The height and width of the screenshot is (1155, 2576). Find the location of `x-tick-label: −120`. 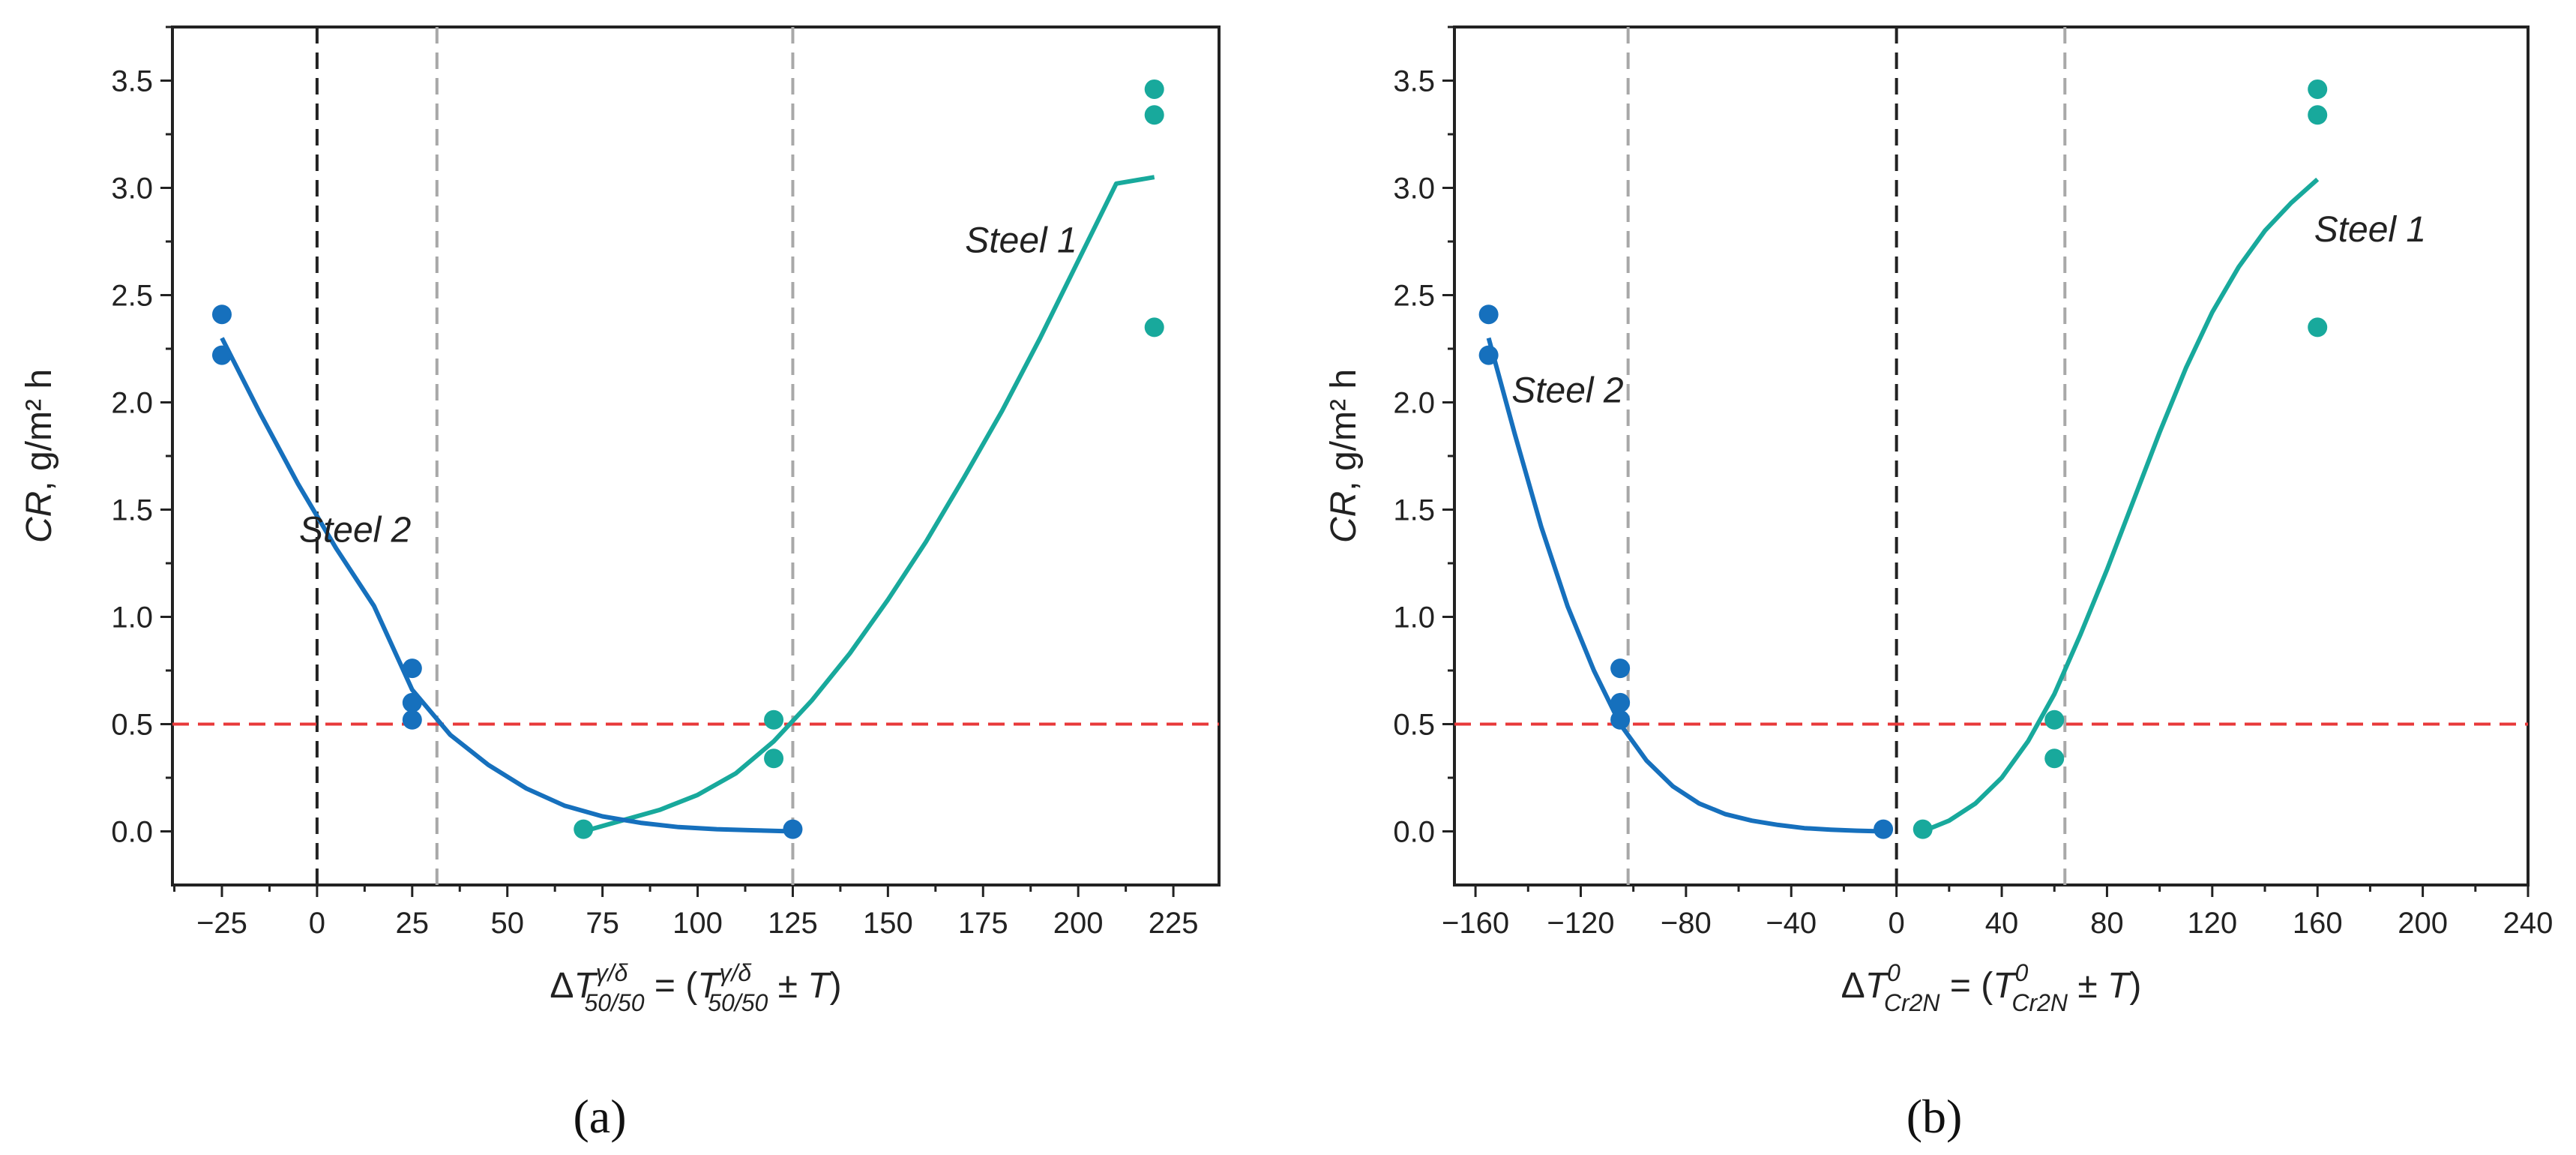

x-tick-label: −120 is located at coordinates (1581, 923).